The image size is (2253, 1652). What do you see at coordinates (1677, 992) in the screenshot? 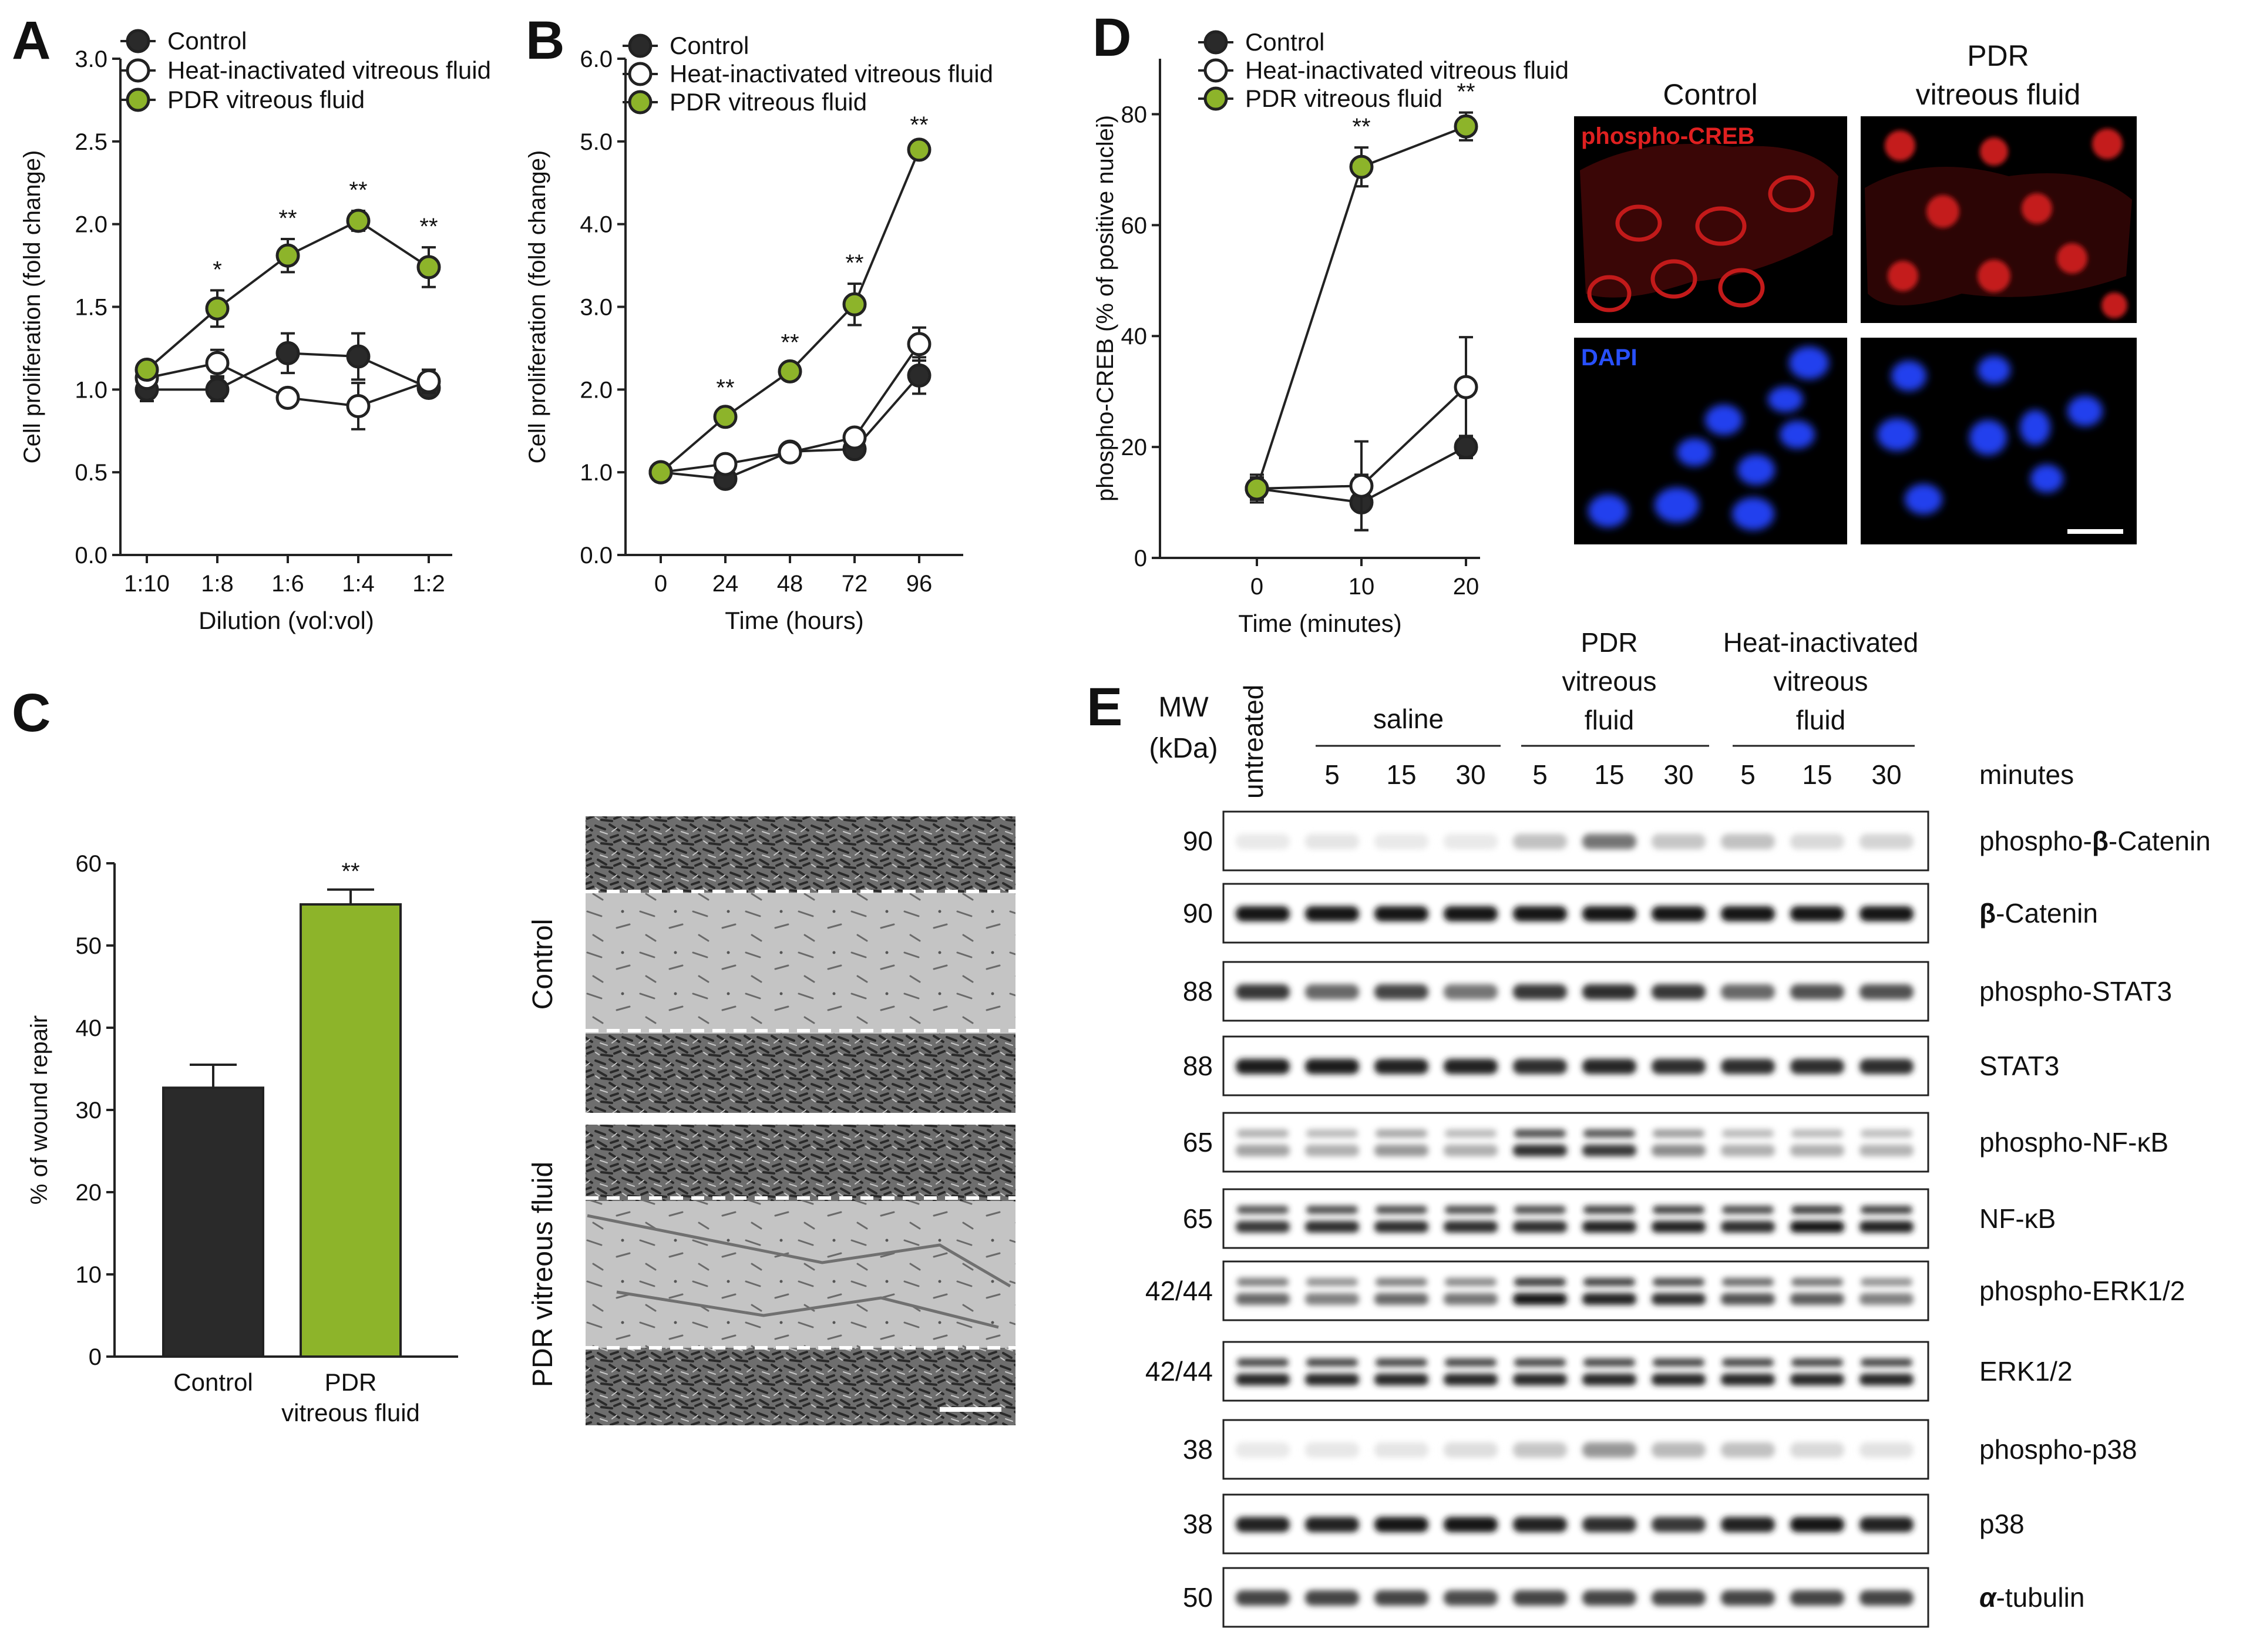
I see `blot-row: 88 phospho-STAT3` at bounding box center [1677, 992].